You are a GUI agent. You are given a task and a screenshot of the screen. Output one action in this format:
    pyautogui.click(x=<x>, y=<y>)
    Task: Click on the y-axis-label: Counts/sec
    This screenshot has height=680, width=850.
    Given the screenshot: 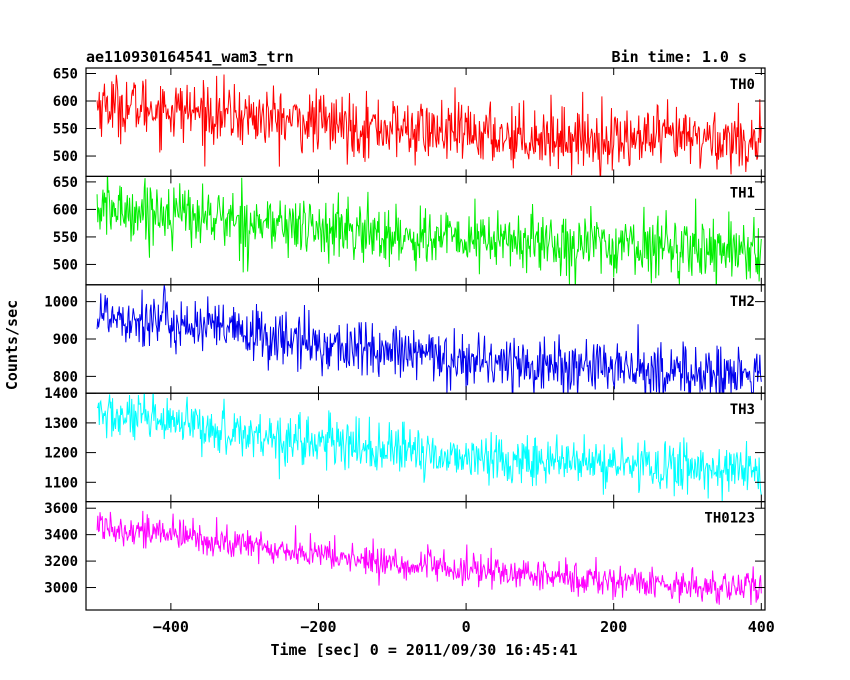 What is the action you would take?
    pyautogui.click(x=12, y=345)
    